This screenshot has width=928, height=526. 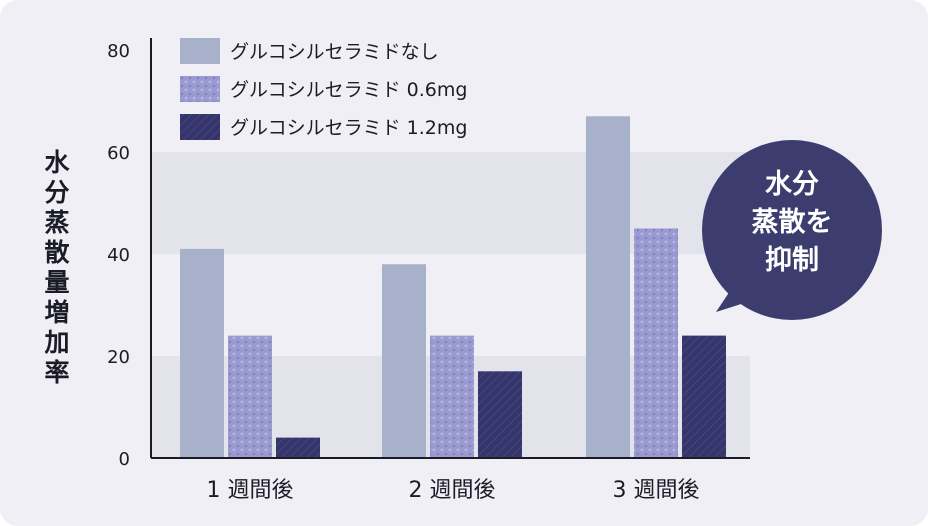 I want to click on y-tick-label: 0, so click(x=124, y=459).